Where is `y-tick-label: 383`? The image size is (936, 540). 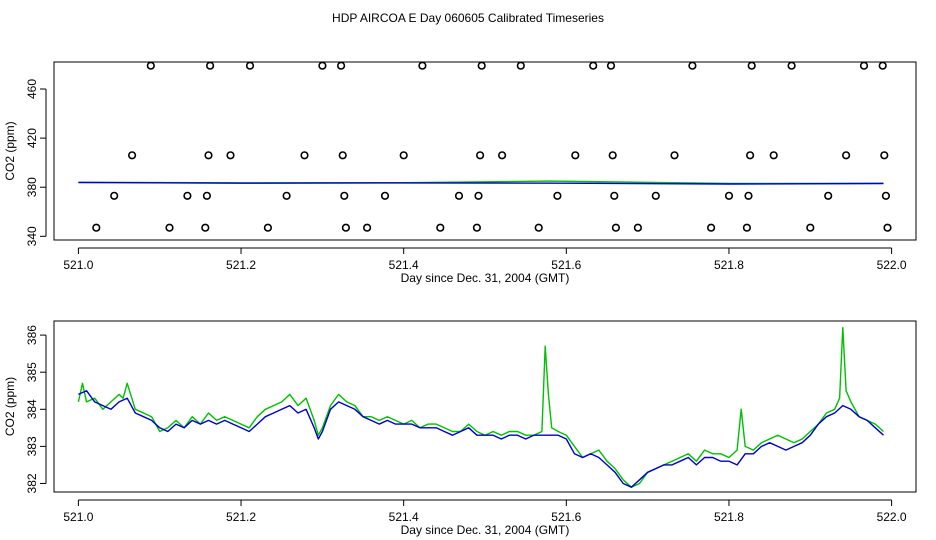
y-tick-label: 383 is located at coordinates (32, 446).